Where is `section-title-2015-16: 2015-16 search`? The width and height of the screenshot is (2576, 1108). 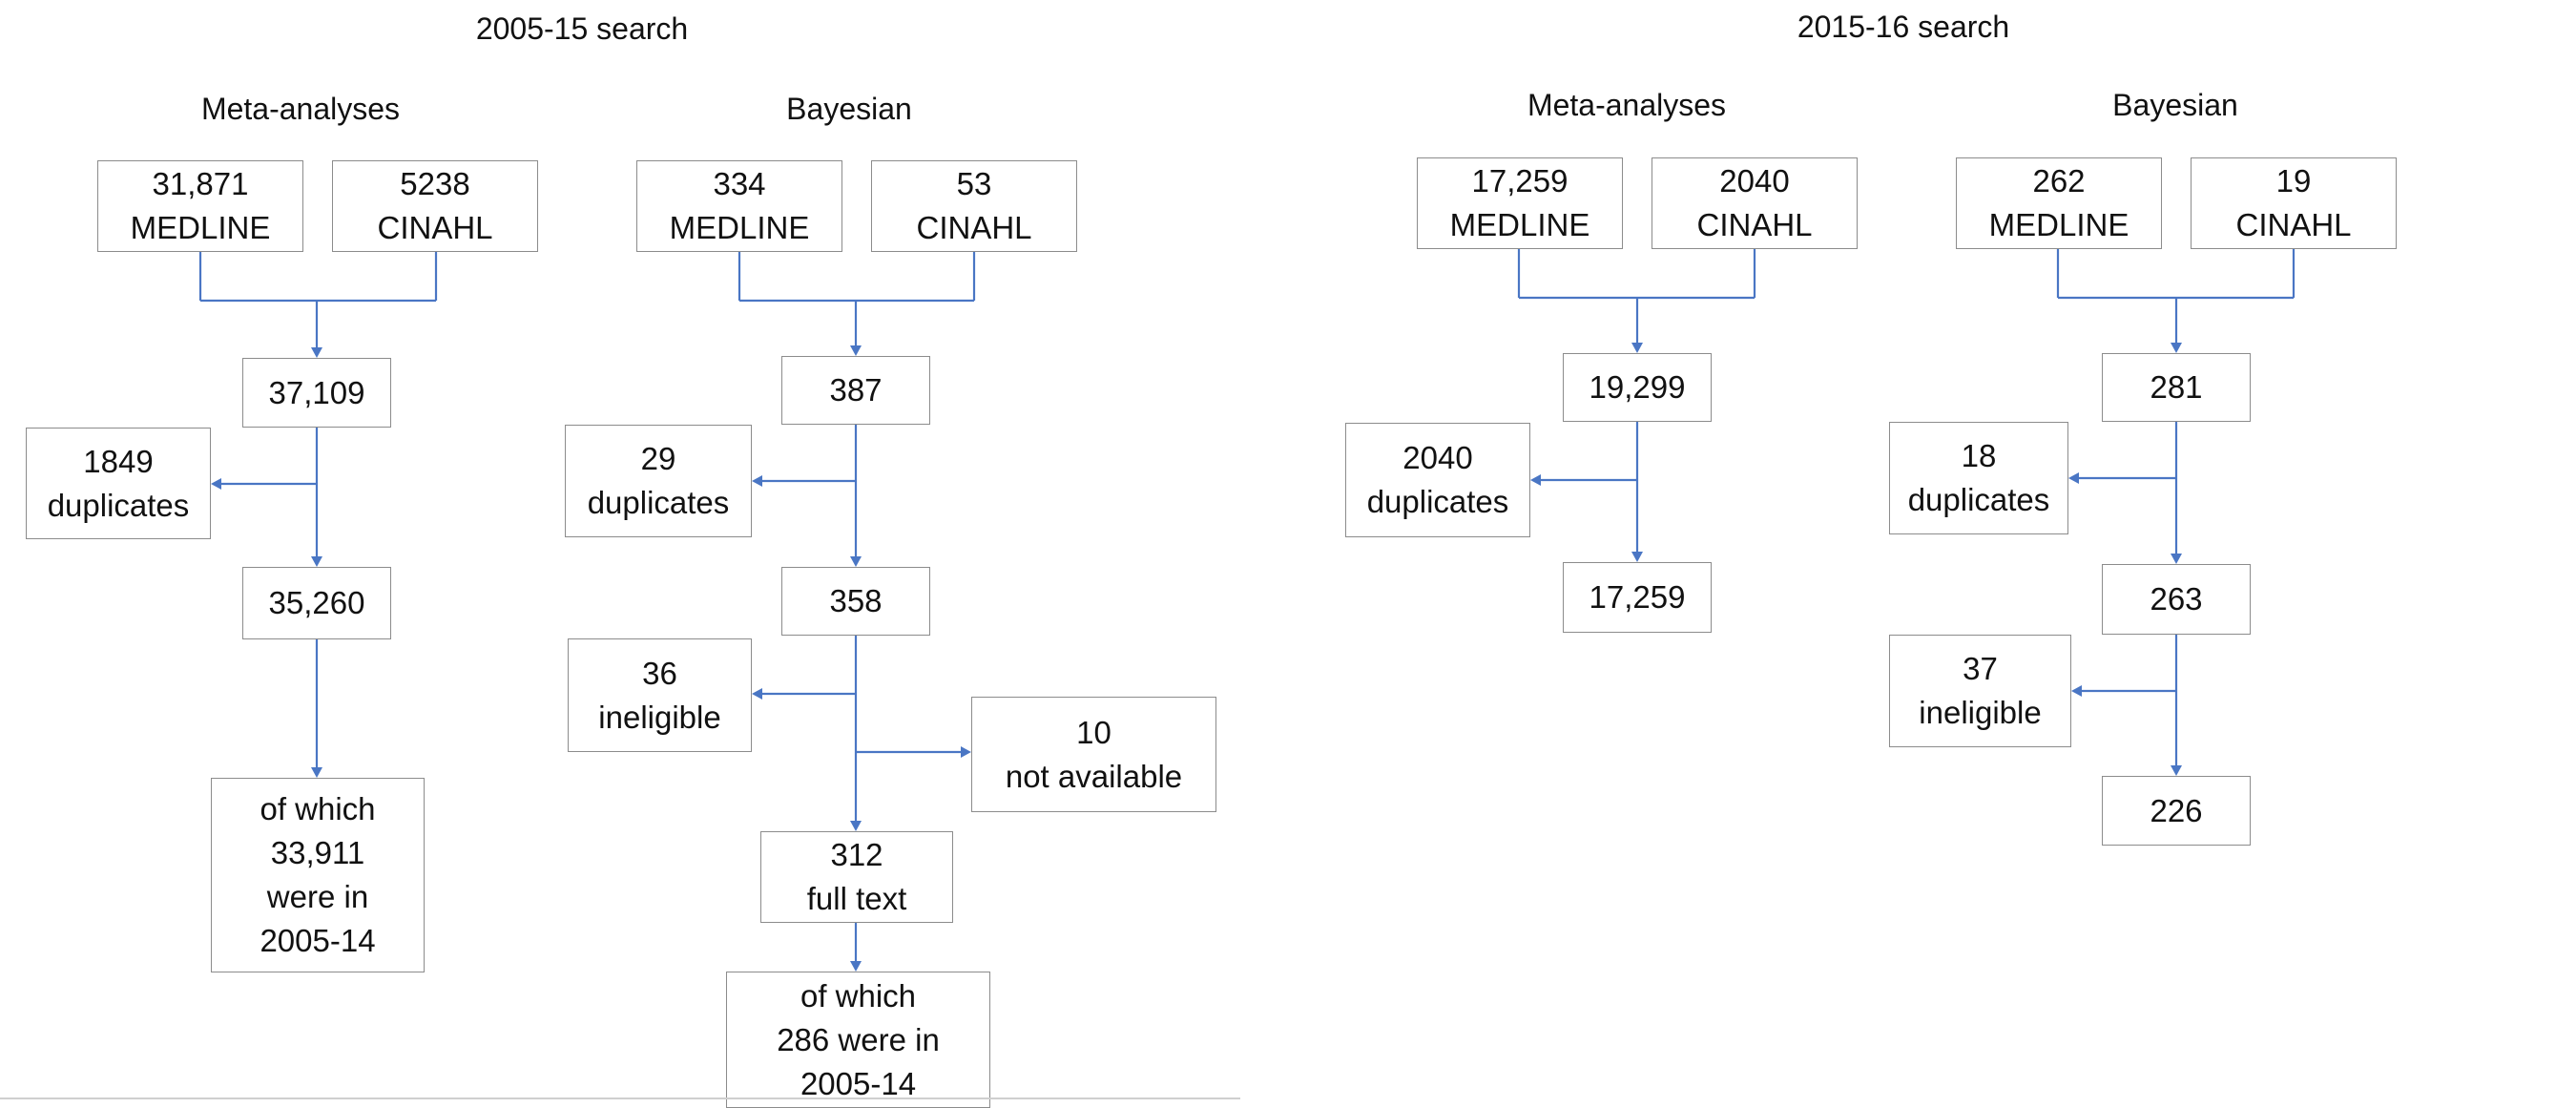 section-title-2015-16: 2015-16 search is located at coordinates (1903, 27).